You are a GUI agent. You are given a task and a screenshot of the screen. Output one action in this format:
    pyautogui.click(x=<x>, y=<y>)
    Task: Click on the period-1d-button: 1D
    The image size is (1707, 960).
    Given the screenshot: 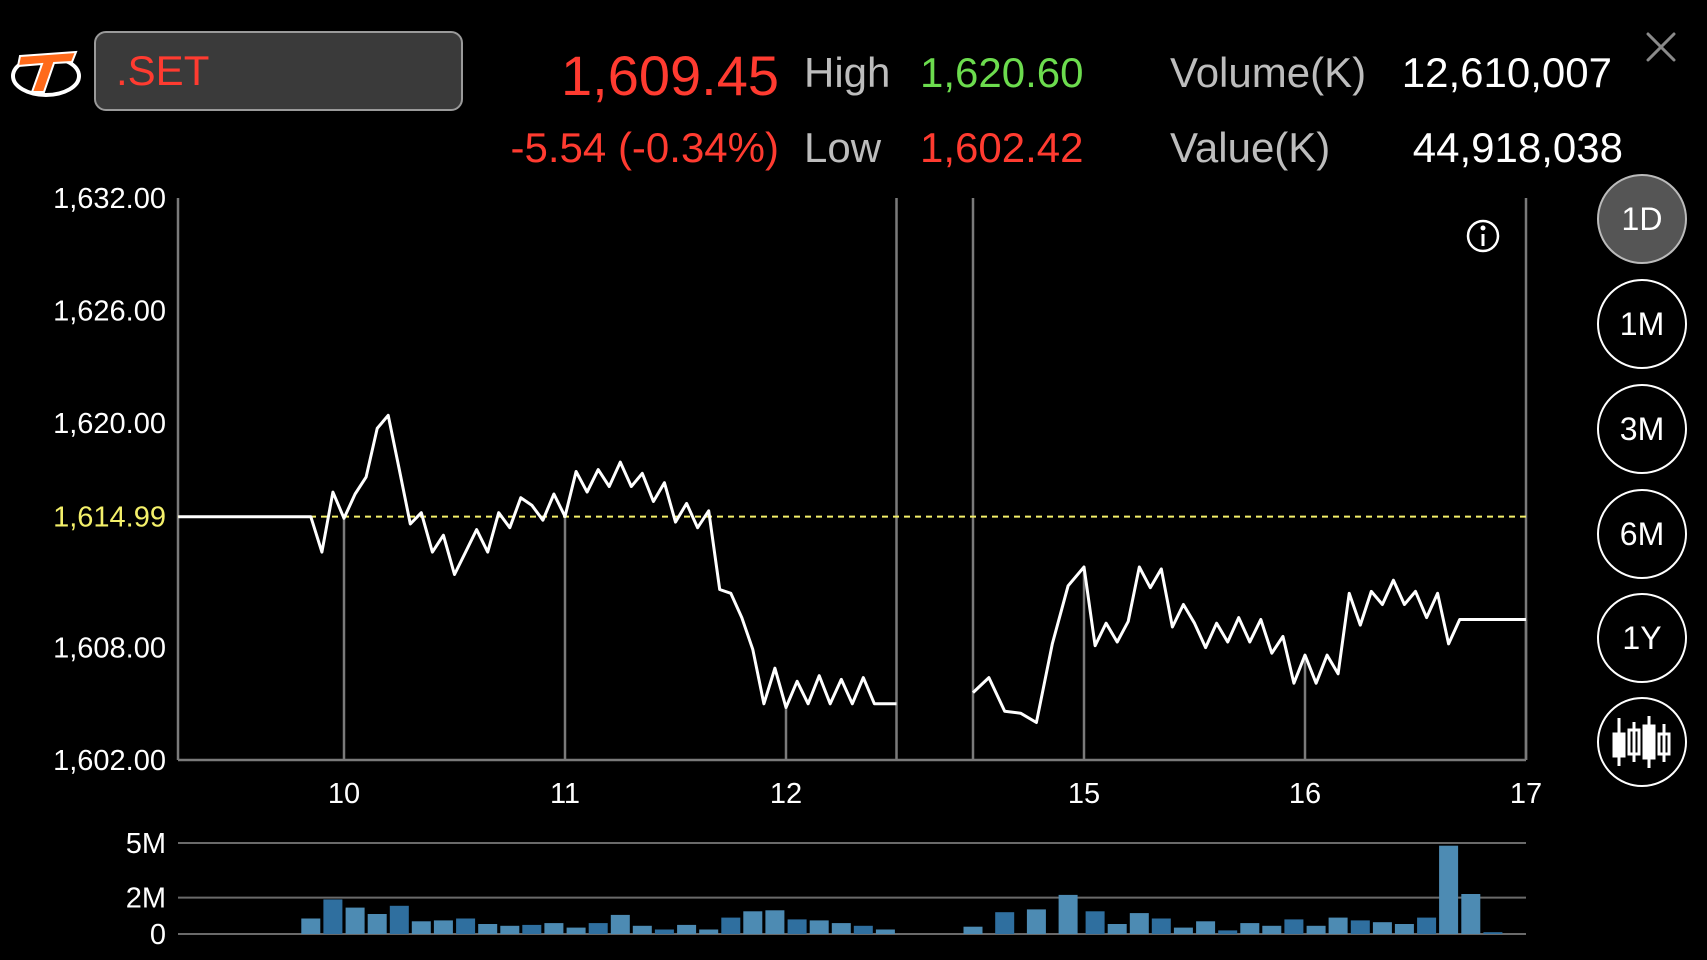 What is the action you would take?
    pyautogui.click(x=1642, y=219)
    